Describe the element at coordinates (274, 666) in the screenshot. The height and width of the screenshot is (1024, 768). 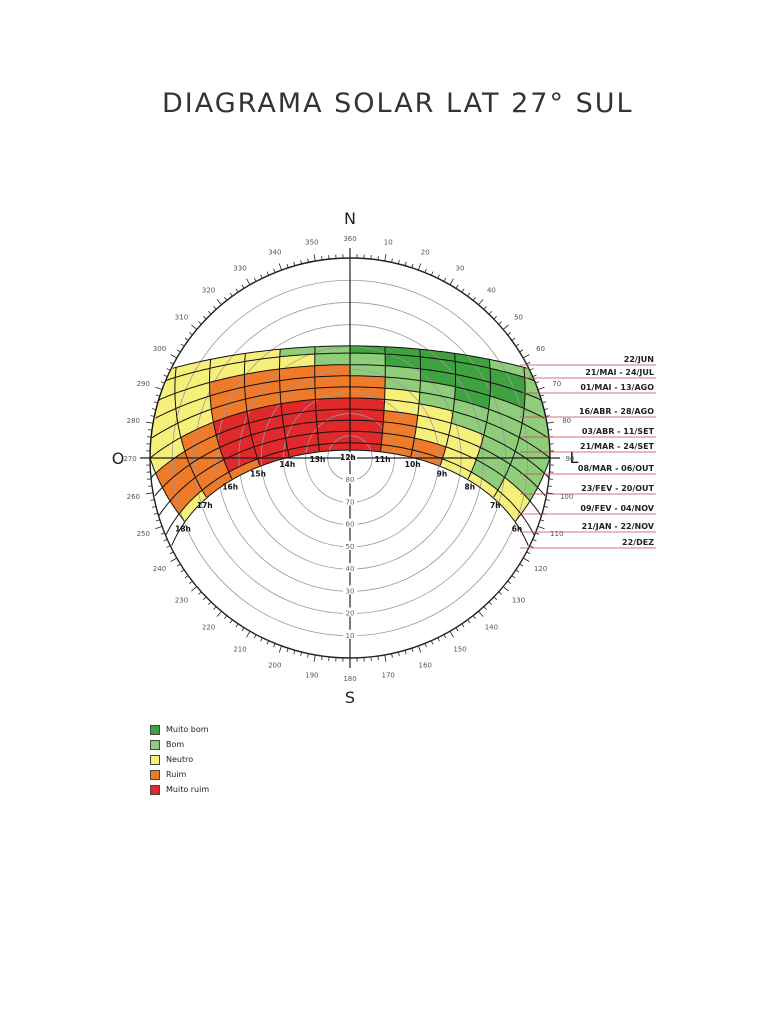
I see `azimuth-label: 200` at that location.